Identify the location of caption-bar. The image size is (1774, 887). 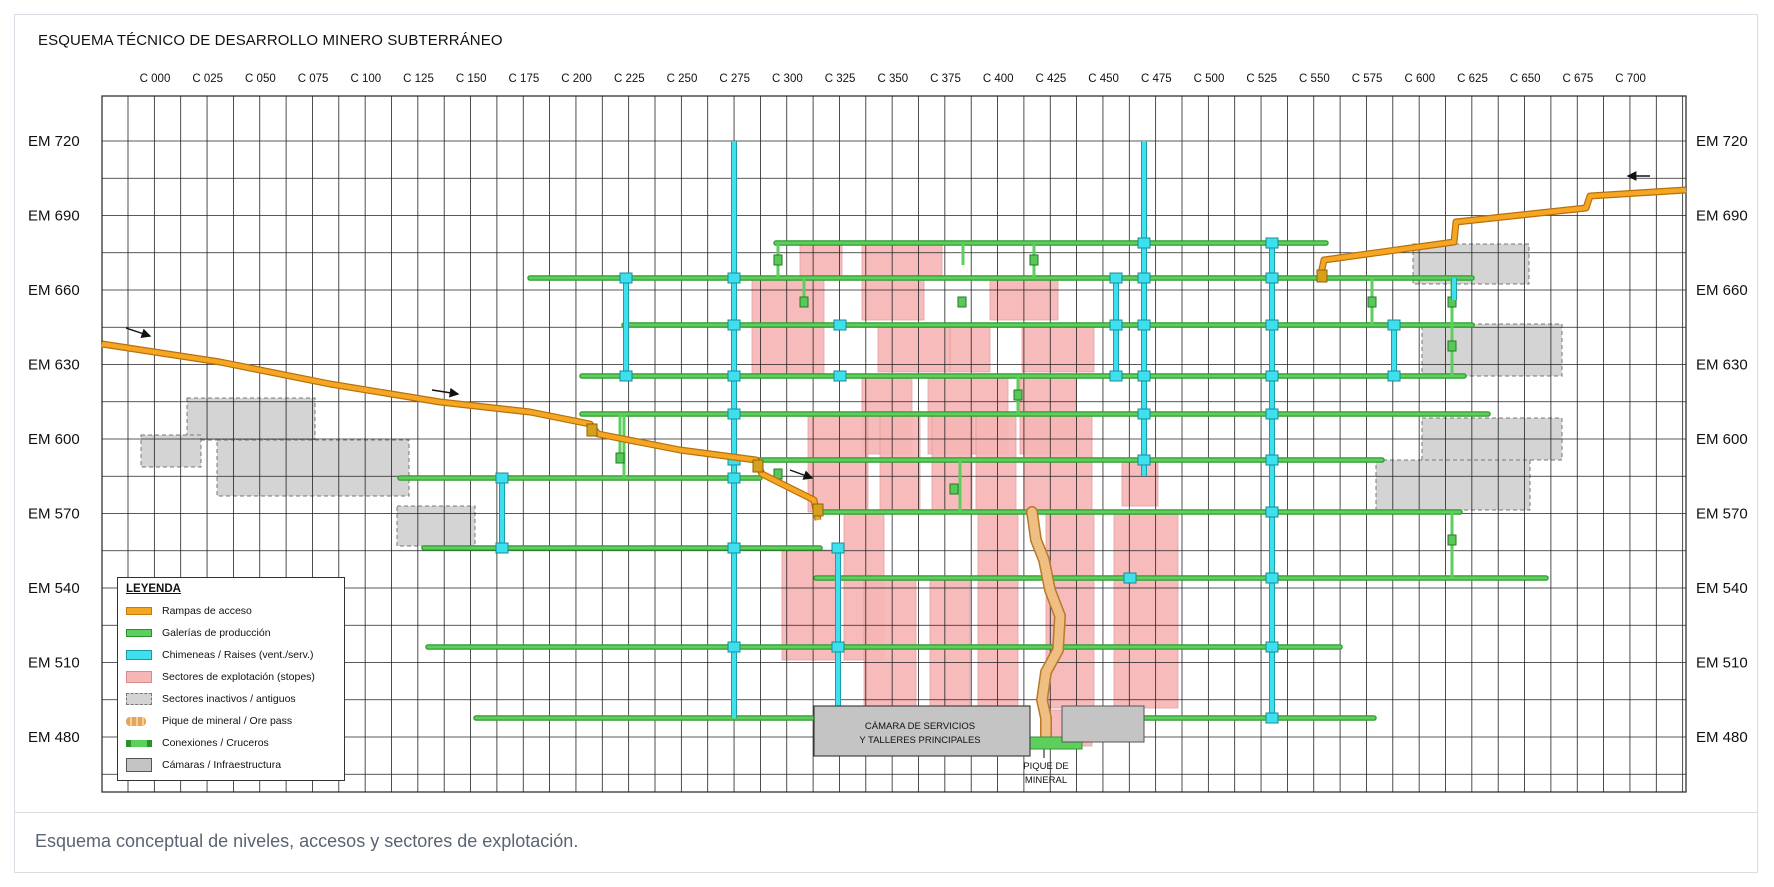
(886, 843).